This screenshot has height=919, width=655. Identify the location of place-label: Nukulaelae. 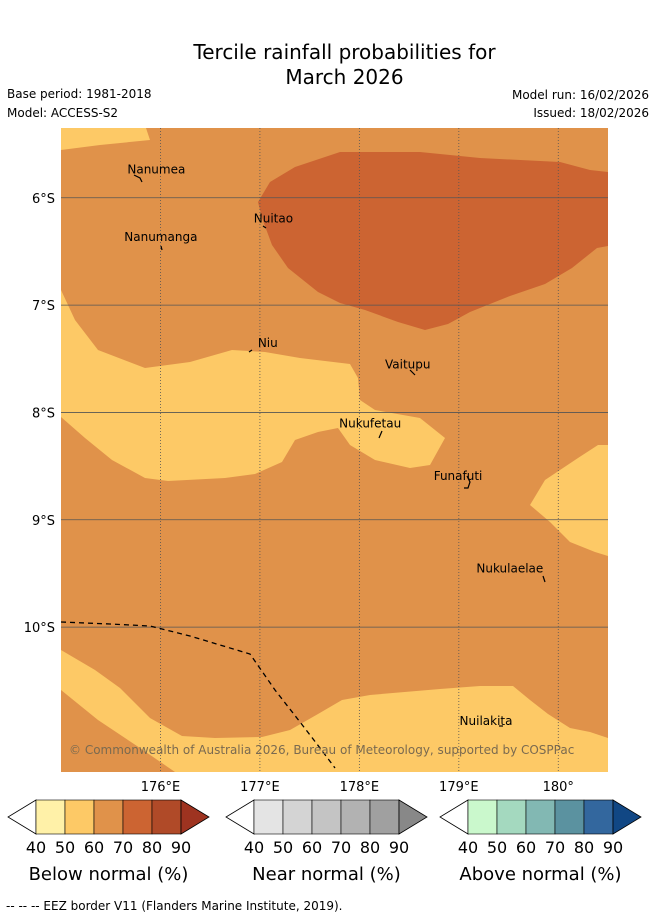
(509, 569).